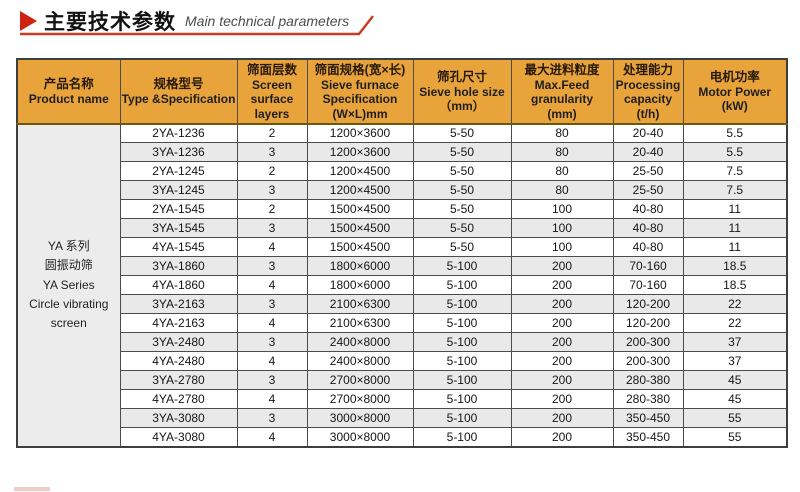 This screenshot has height=492, width=800. Describe the element at coordinates (178, 133) in the screenshot. I see `cell: 2YA-1236` at that location.